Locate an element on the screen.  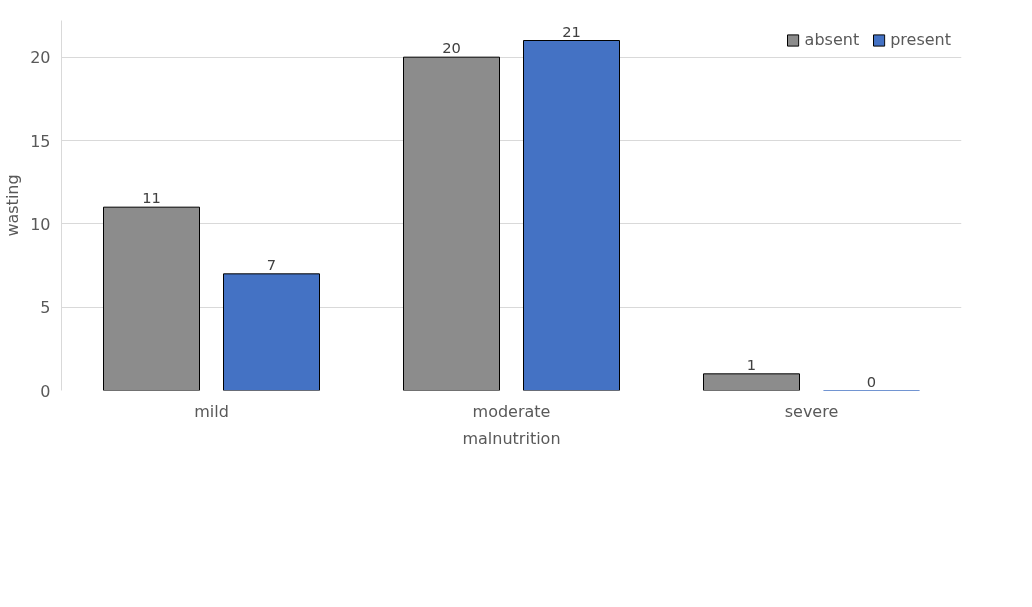
y-tick-label: 0 is located at coordinates (45, 391).